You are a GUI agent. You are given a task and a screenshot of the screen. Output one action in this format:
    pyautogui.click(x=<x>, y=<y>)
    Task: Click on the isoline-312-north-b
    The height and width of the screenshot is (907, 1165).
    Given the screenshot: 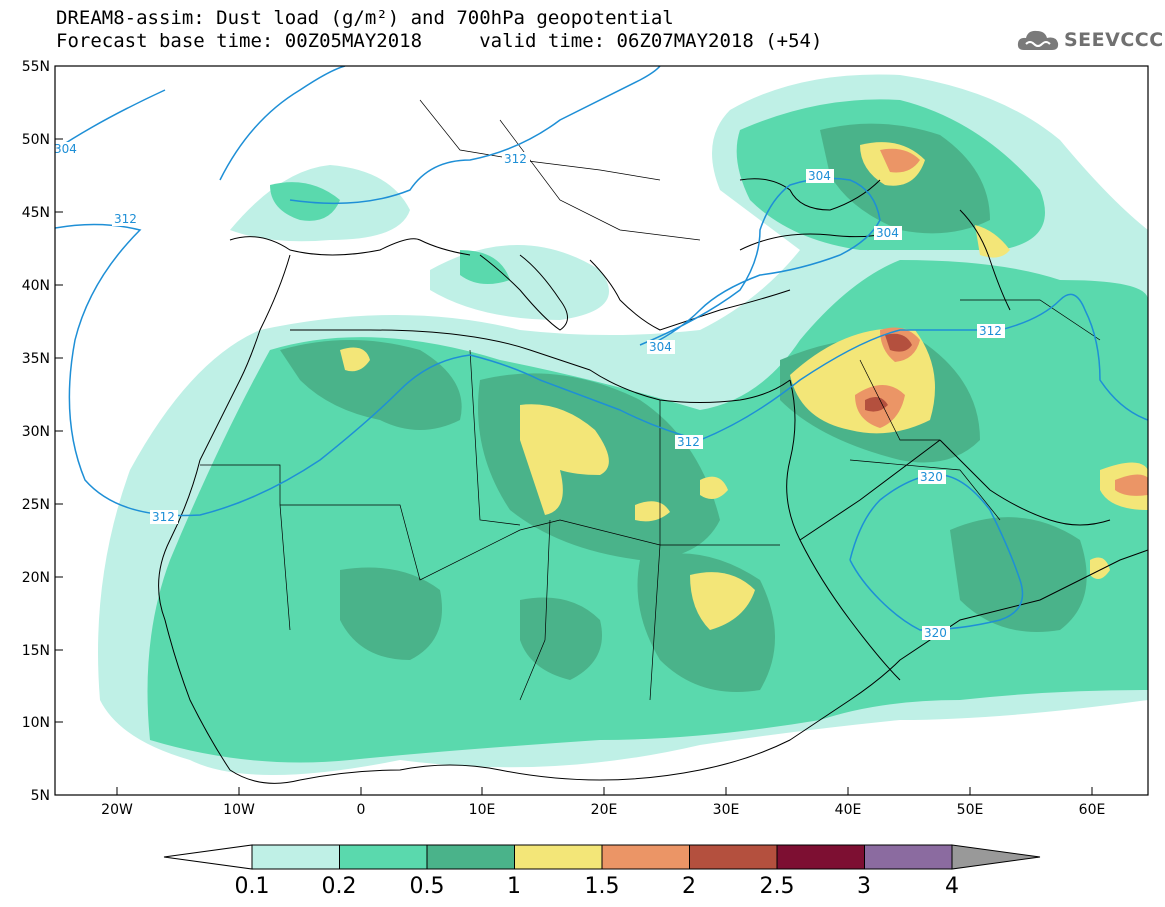 What is the action you would take?
    pyautogui.click(x=475, y=135)
    